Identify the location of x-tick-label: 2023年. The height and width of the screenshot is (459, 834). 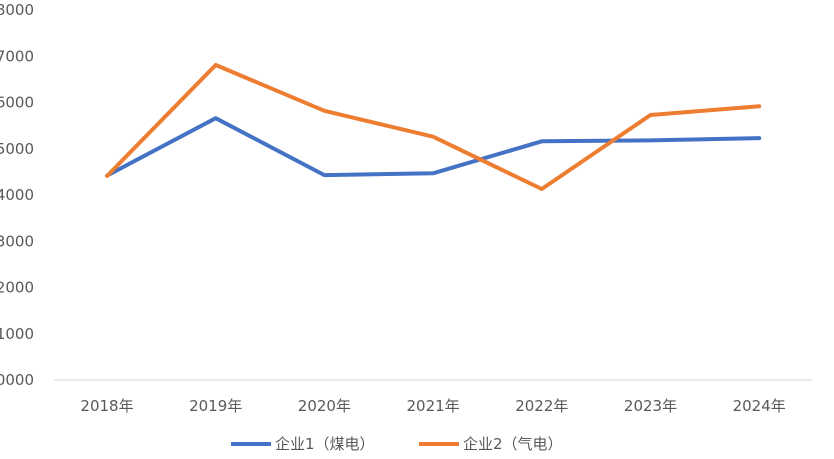
(650, 406).